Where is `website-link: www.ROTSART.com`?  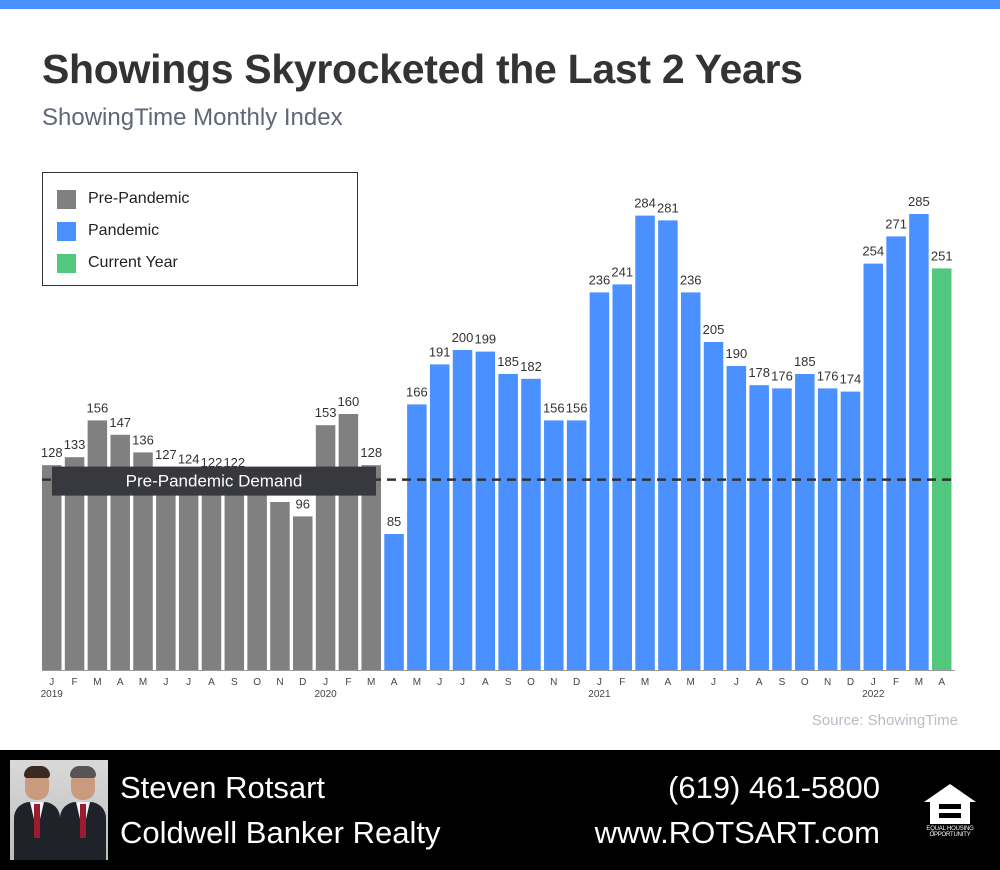
website-link: www.ROTSART.com is located at coordinates (737, 832).